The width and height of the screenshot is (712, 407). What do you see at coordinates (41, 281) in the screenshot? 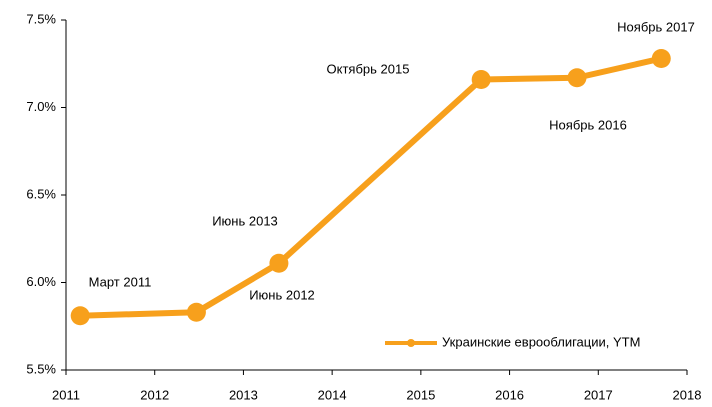
I see `y-tick-label: 6.0%` at bounding box center [41, 281].